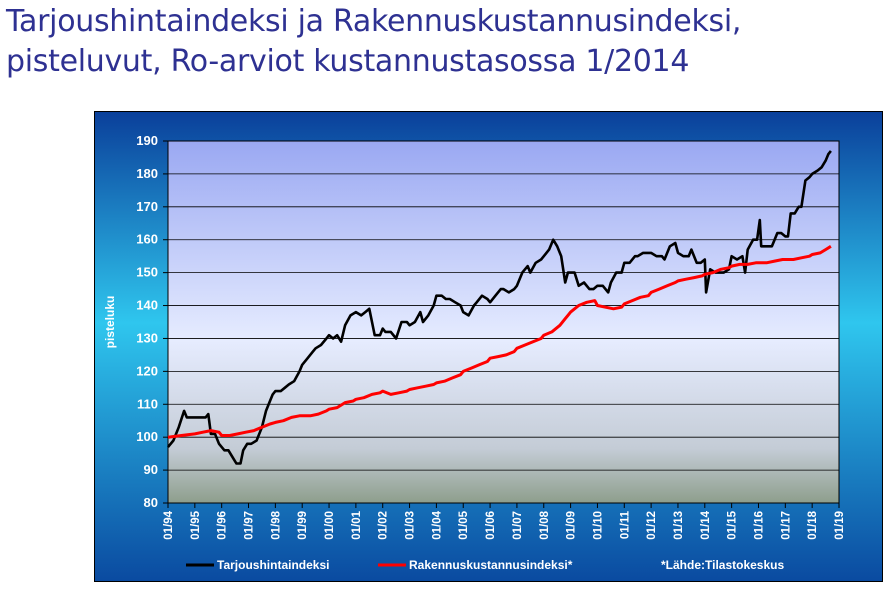  I want to click on legend-label-tarjoushintaindeksi: Tarjoushintaindeksi, so click(273, 565).